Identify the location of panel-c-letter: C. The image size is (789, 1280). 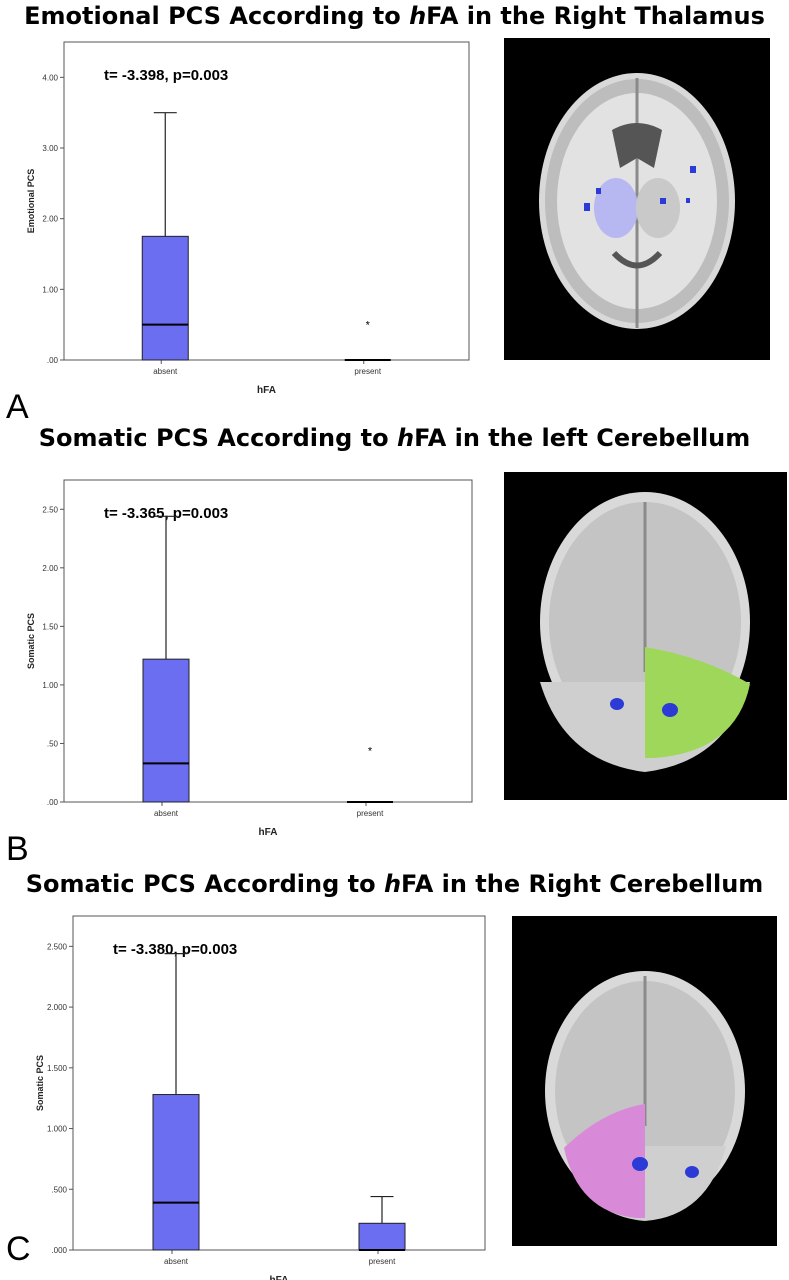
(18, 1249).